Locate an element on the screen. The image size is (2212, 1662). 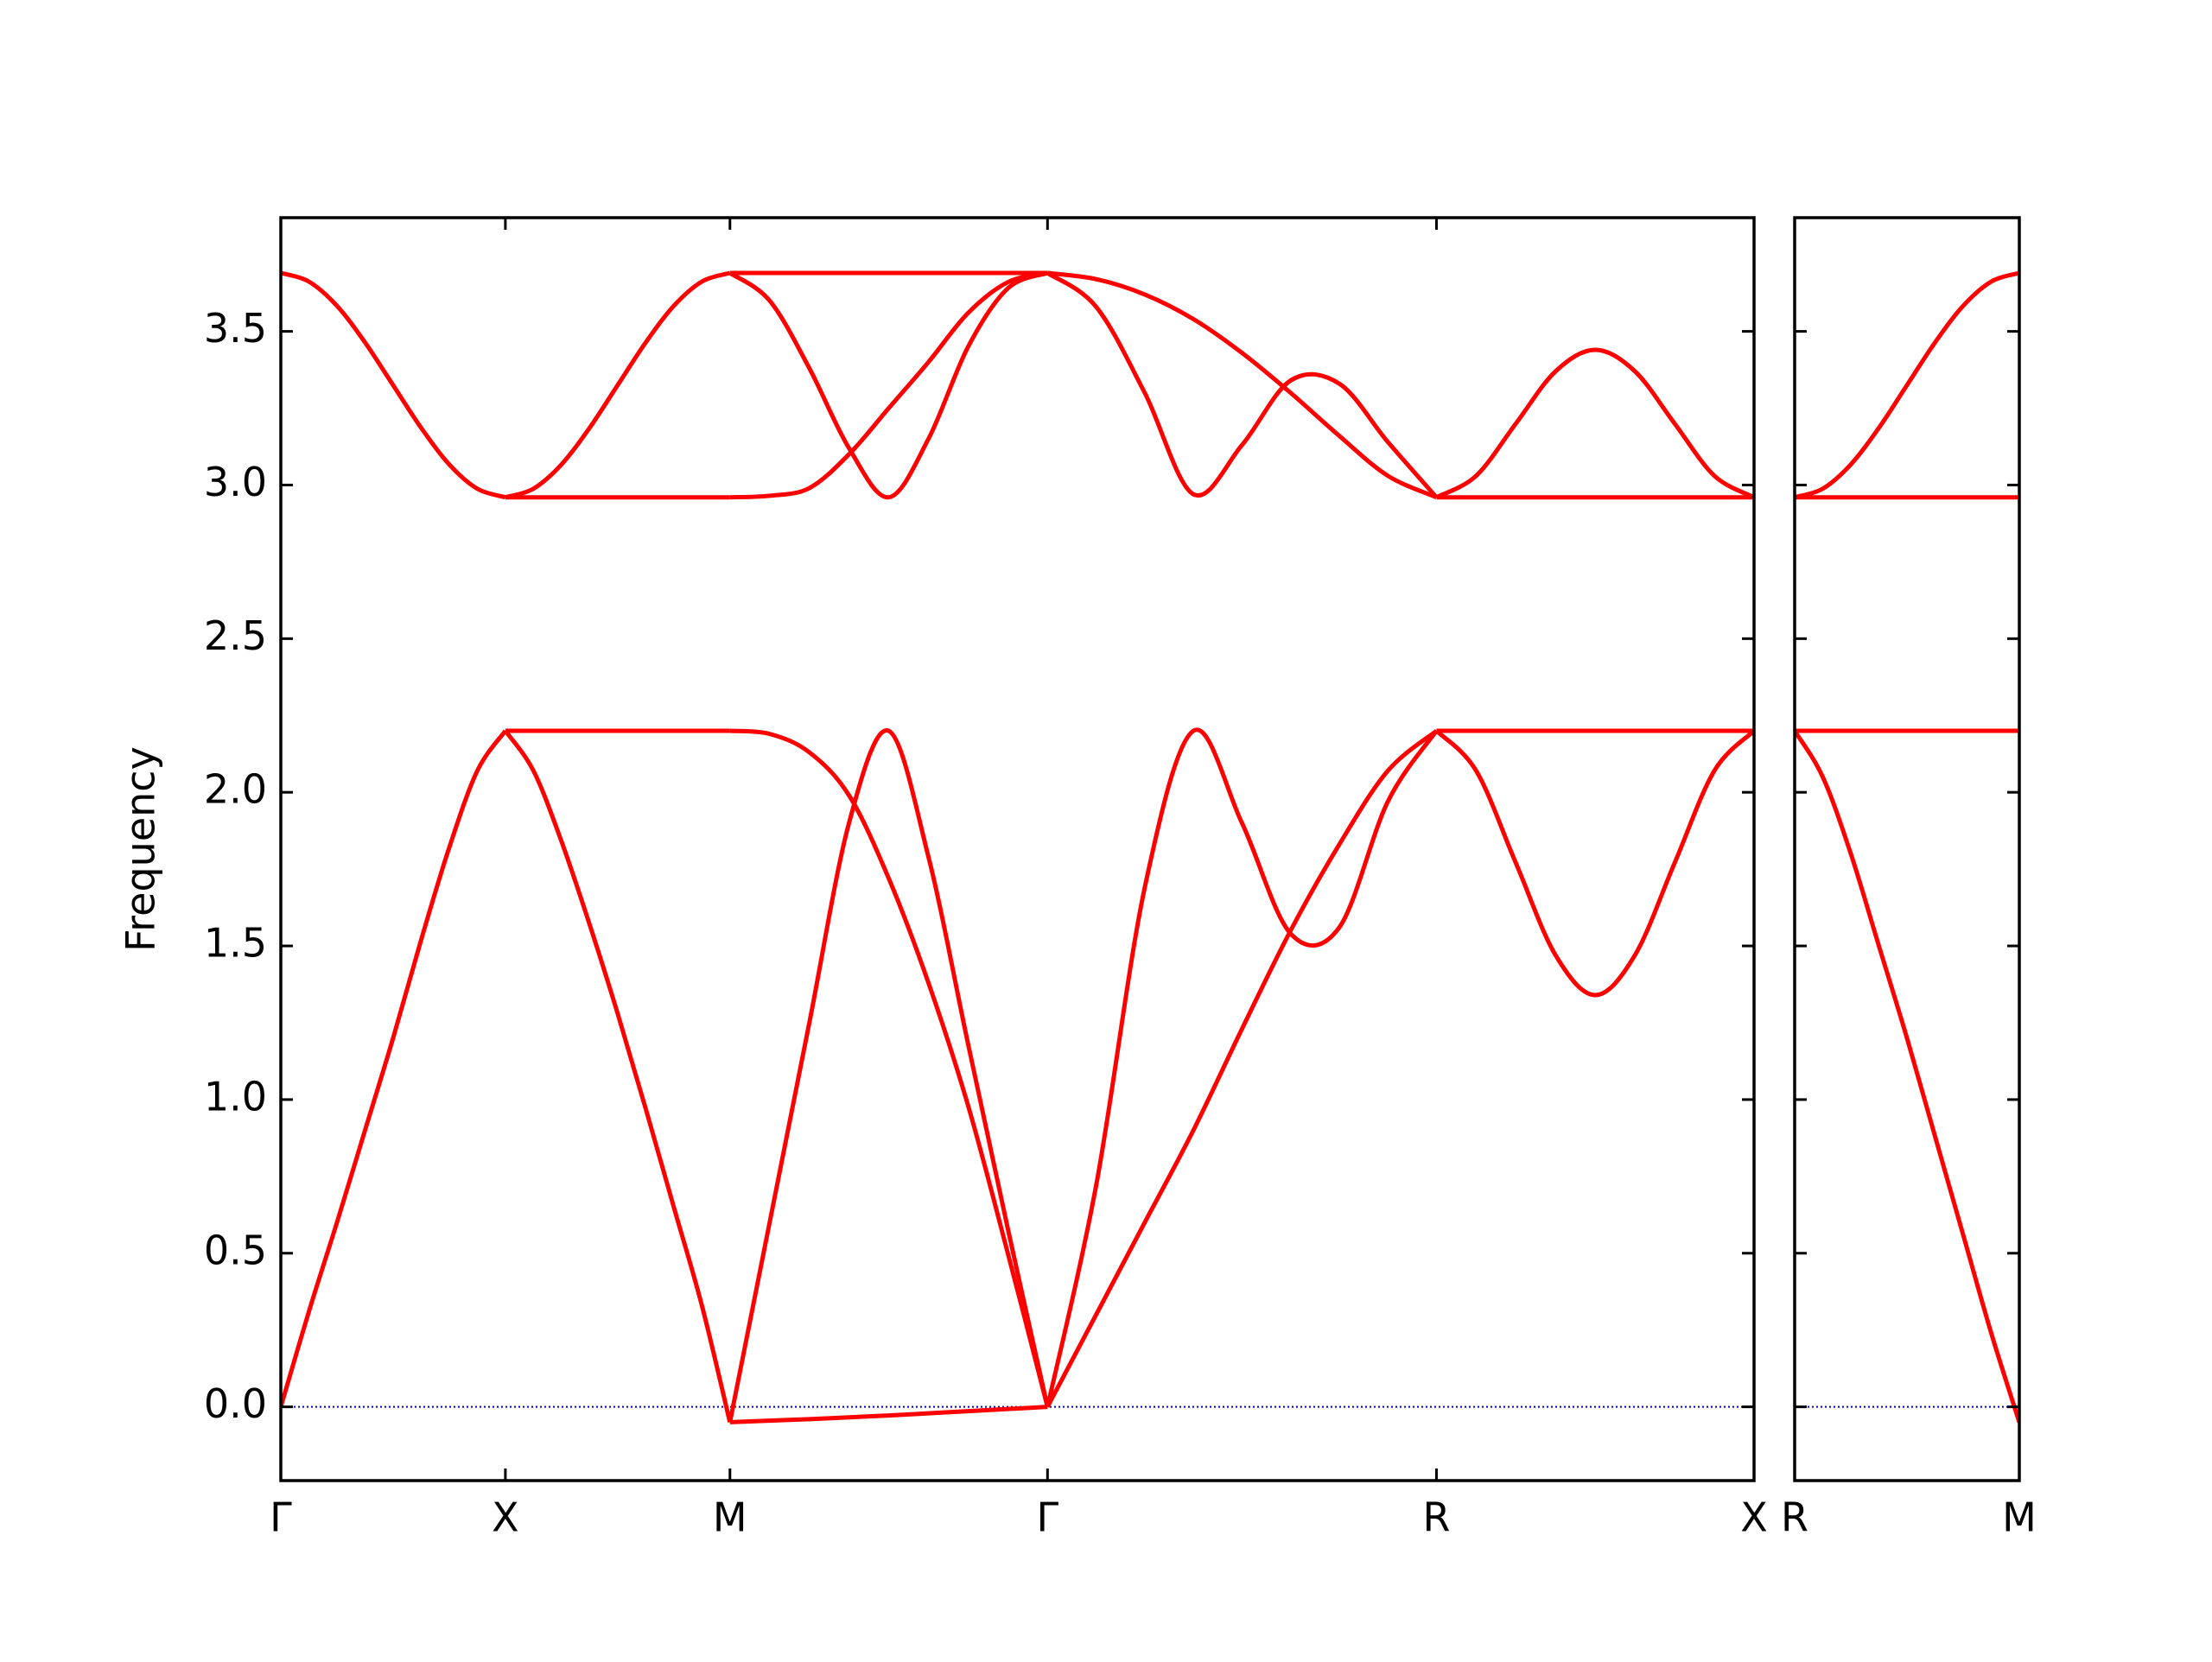
plot-area is located at coordinates (1907, 847).